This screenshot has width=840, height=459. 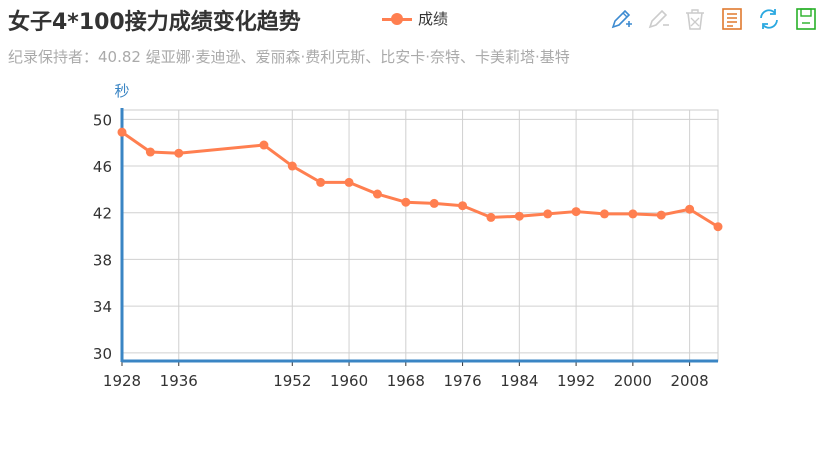 What do you see at coordinates (519, 381) in the screenshot?
I see `x-tick-label: 1984` at bounding box center [519, 381].